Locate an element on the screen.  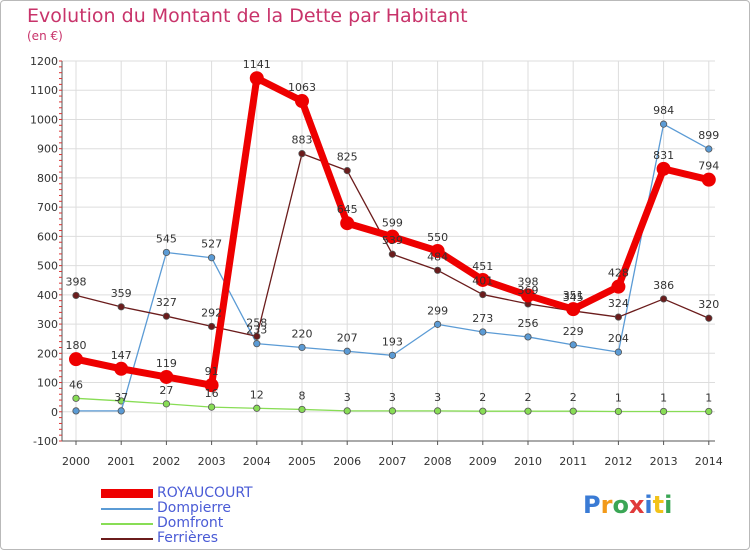
x-tick-label: 2011 is located at coordinates (573, 461).